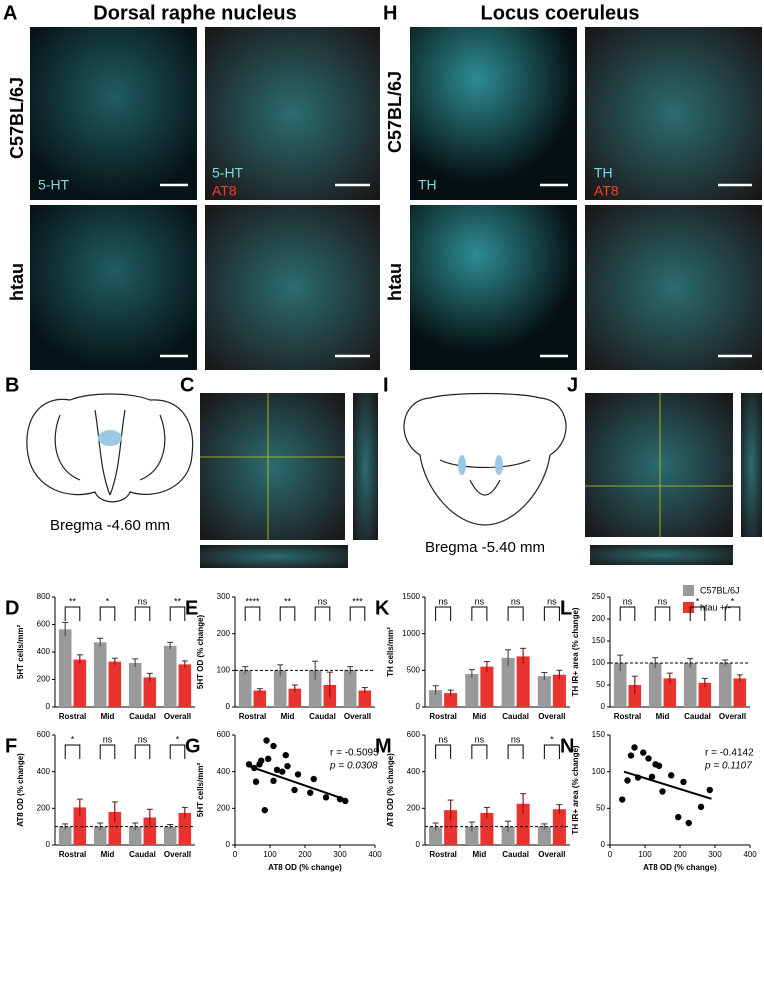 Image resolution: width=764 pixels, height=997 pixels. Describe the element at coordinates (411, 596) in the screenshot. I see `y-tick-label: 1500` at that location.